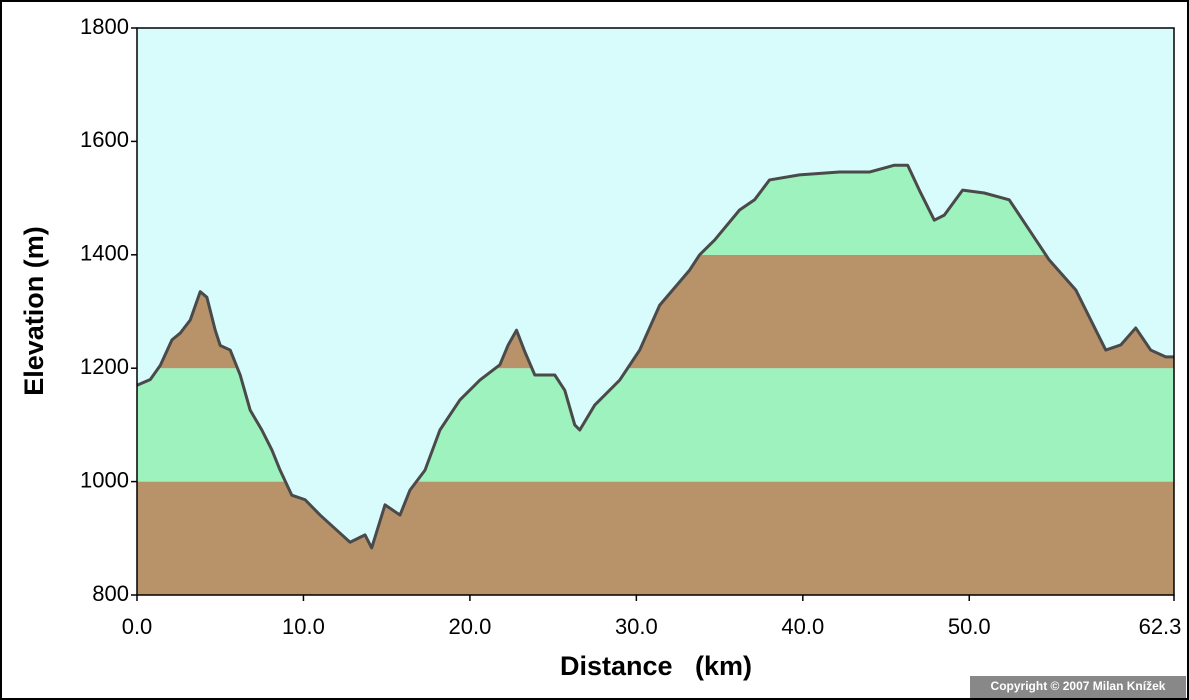  I want to click on y-tick-label: 1800, so click(104, 26).